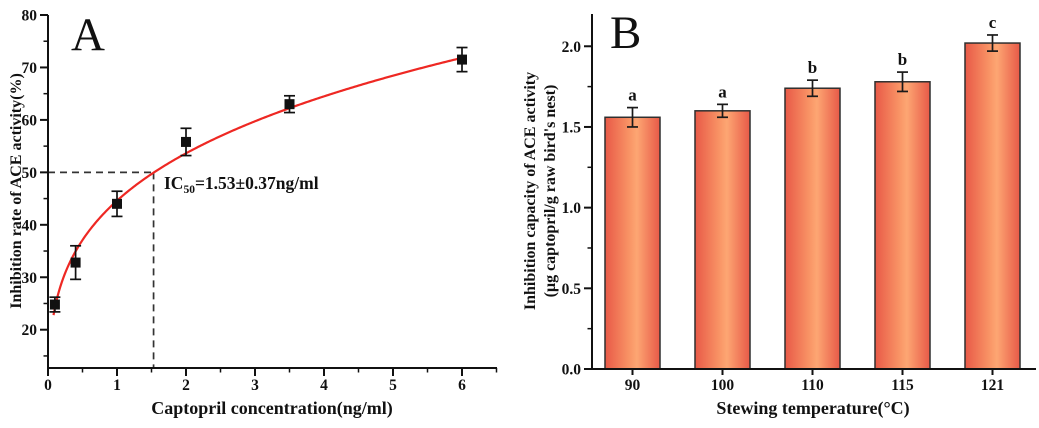  Describe the element at coordinates (174, 183) in the screenshot. I see `ic50-prefix: IC` at that location.